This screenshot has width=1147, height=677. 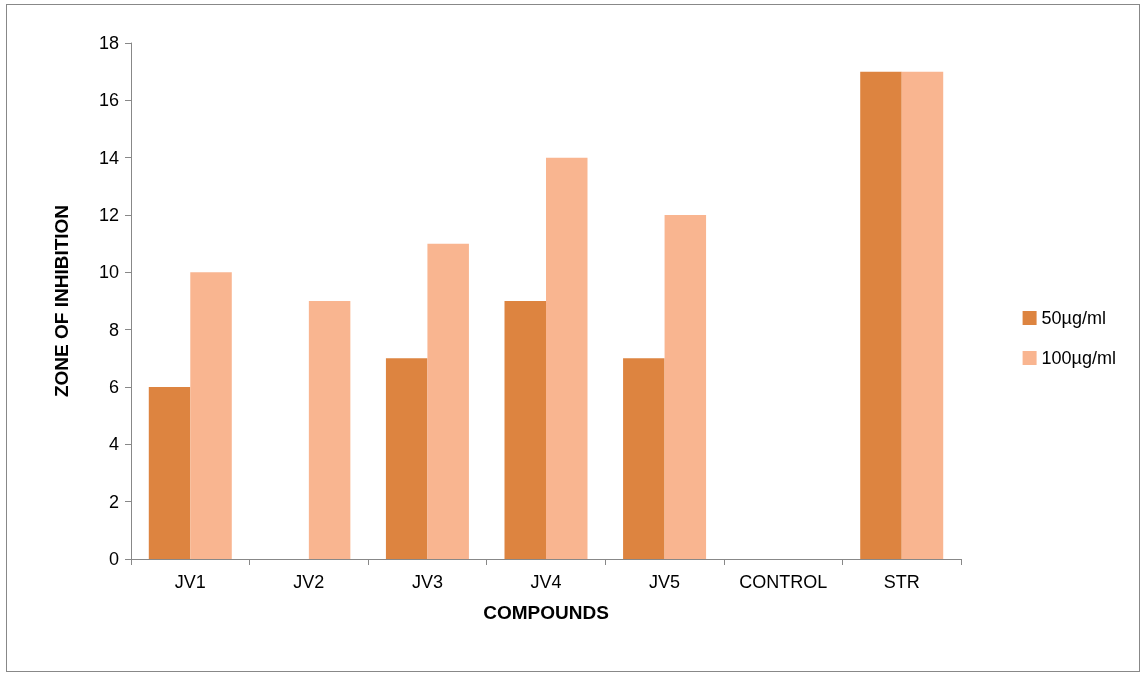 I want to click on legend-label: 100µg/ml, so click(x=1079, y=358).